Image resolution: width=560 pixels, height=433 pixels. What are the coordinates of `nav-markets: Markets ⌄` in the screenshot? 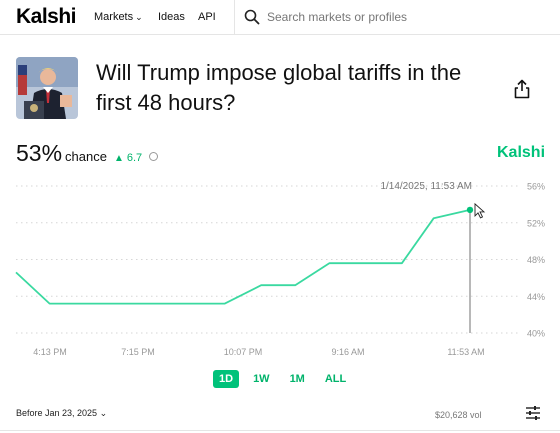 It's located at (118, 17).